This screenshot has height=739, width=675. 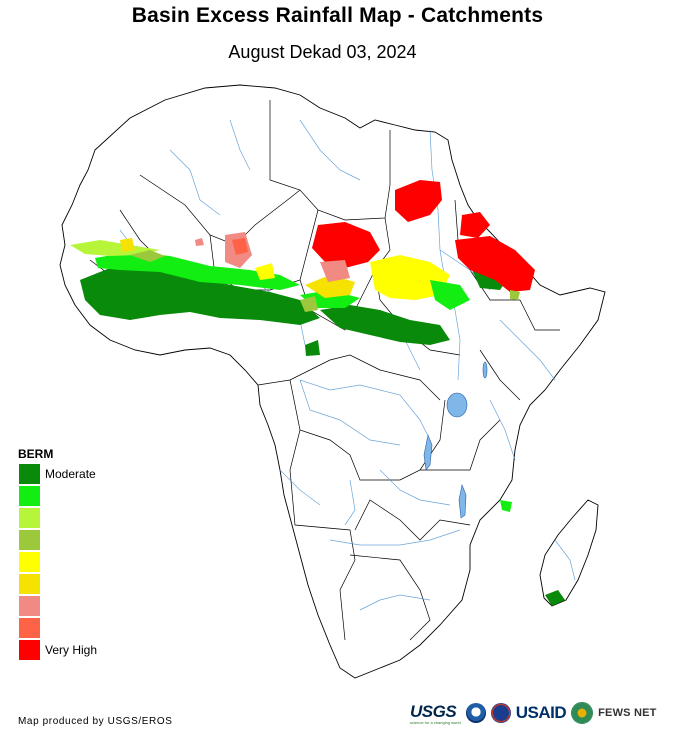 What do you see at coordinates (200, 293) in the screenshot?
I see `catchment-moderate` at bounding box center [200, 293].